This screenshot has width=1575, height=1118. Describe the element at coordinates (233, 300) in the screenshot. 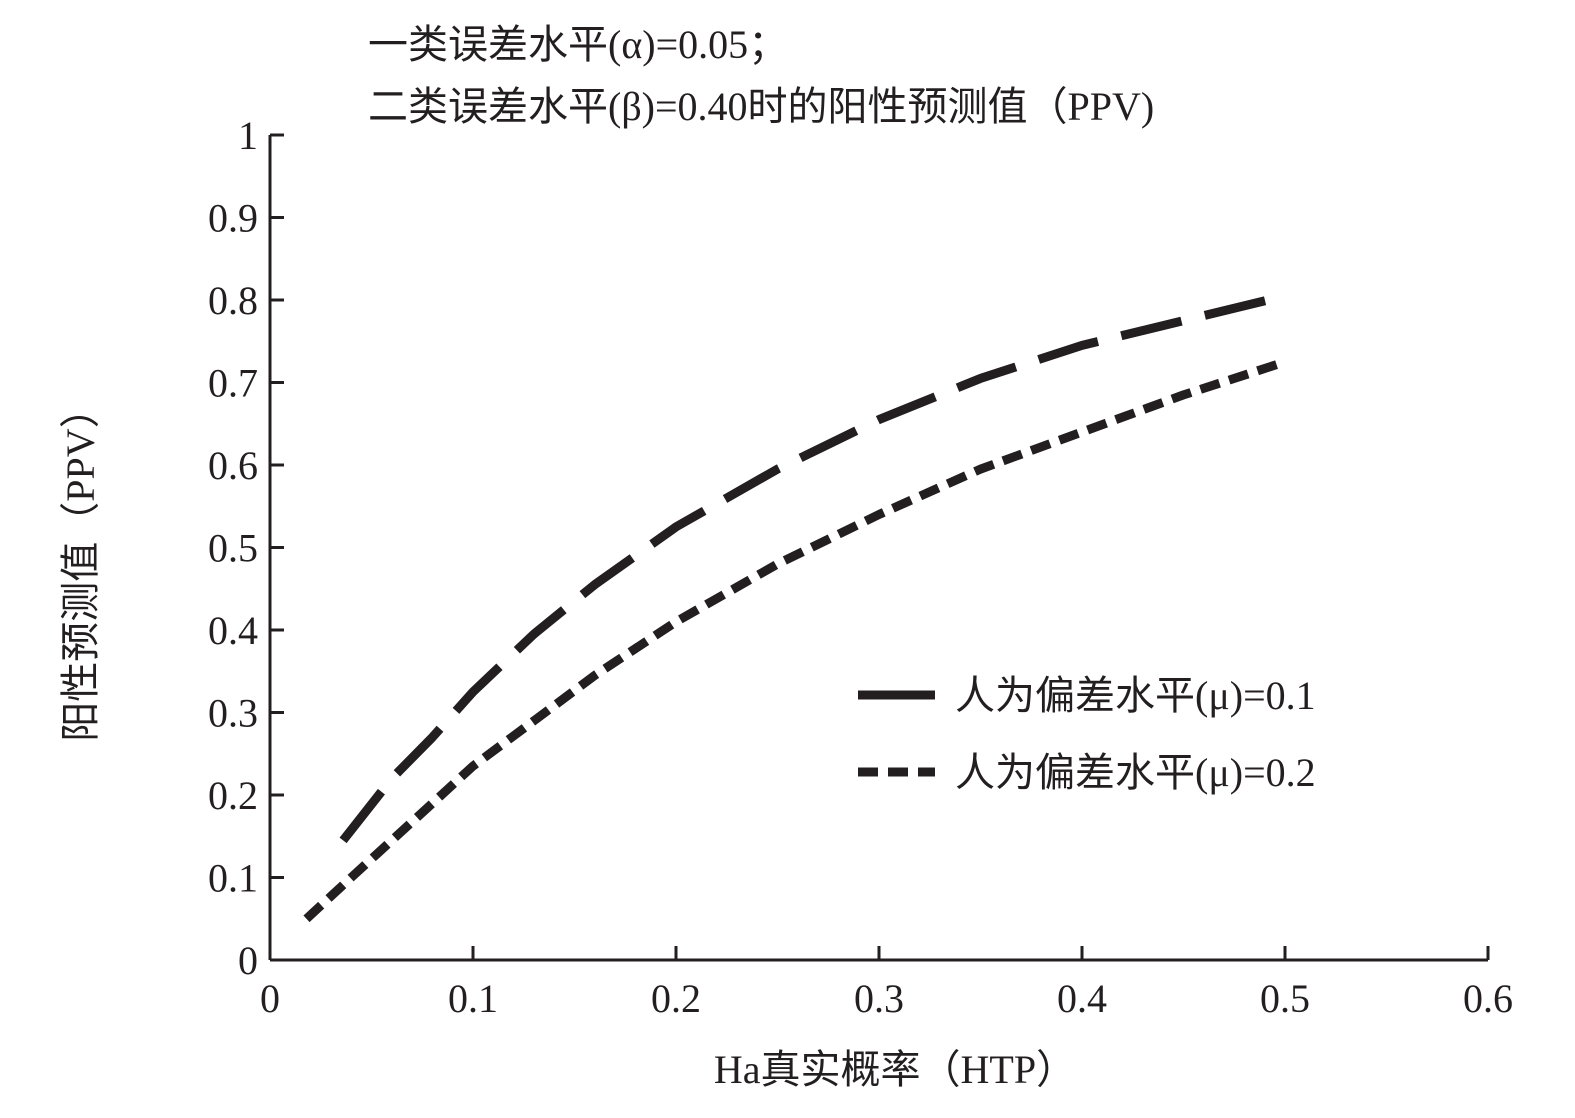

I see `y-tick-label: 0.8` at that location.